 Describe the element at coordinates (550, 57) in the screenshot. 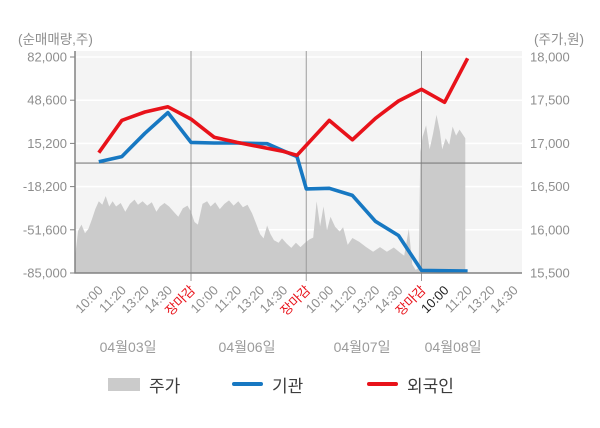

I see `right-axis-tick-label: 18,000` at that location.